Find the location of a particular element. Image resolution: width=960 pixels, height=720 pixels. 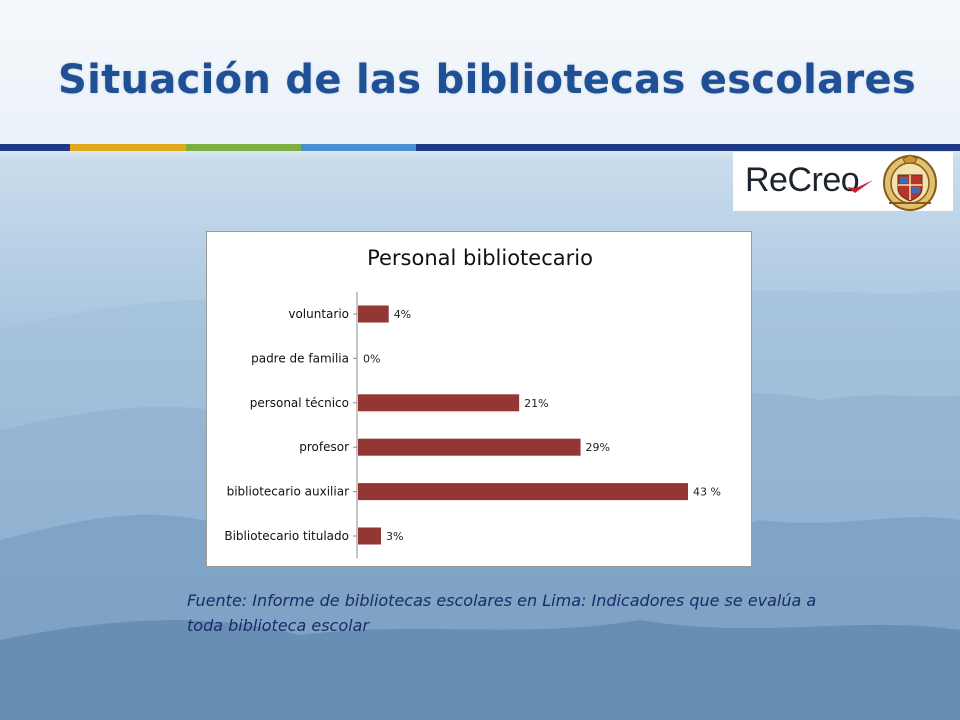

data-label: 29% is located at coordinates (598, 447).